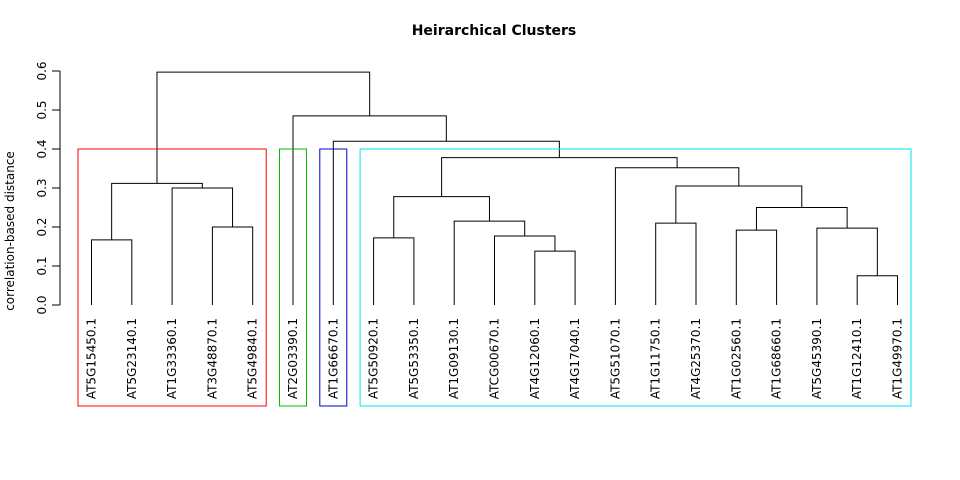 This screenshot has height=480, width=960. I want to click on leaf-label: AT4G12060.1, so click(535, 358).